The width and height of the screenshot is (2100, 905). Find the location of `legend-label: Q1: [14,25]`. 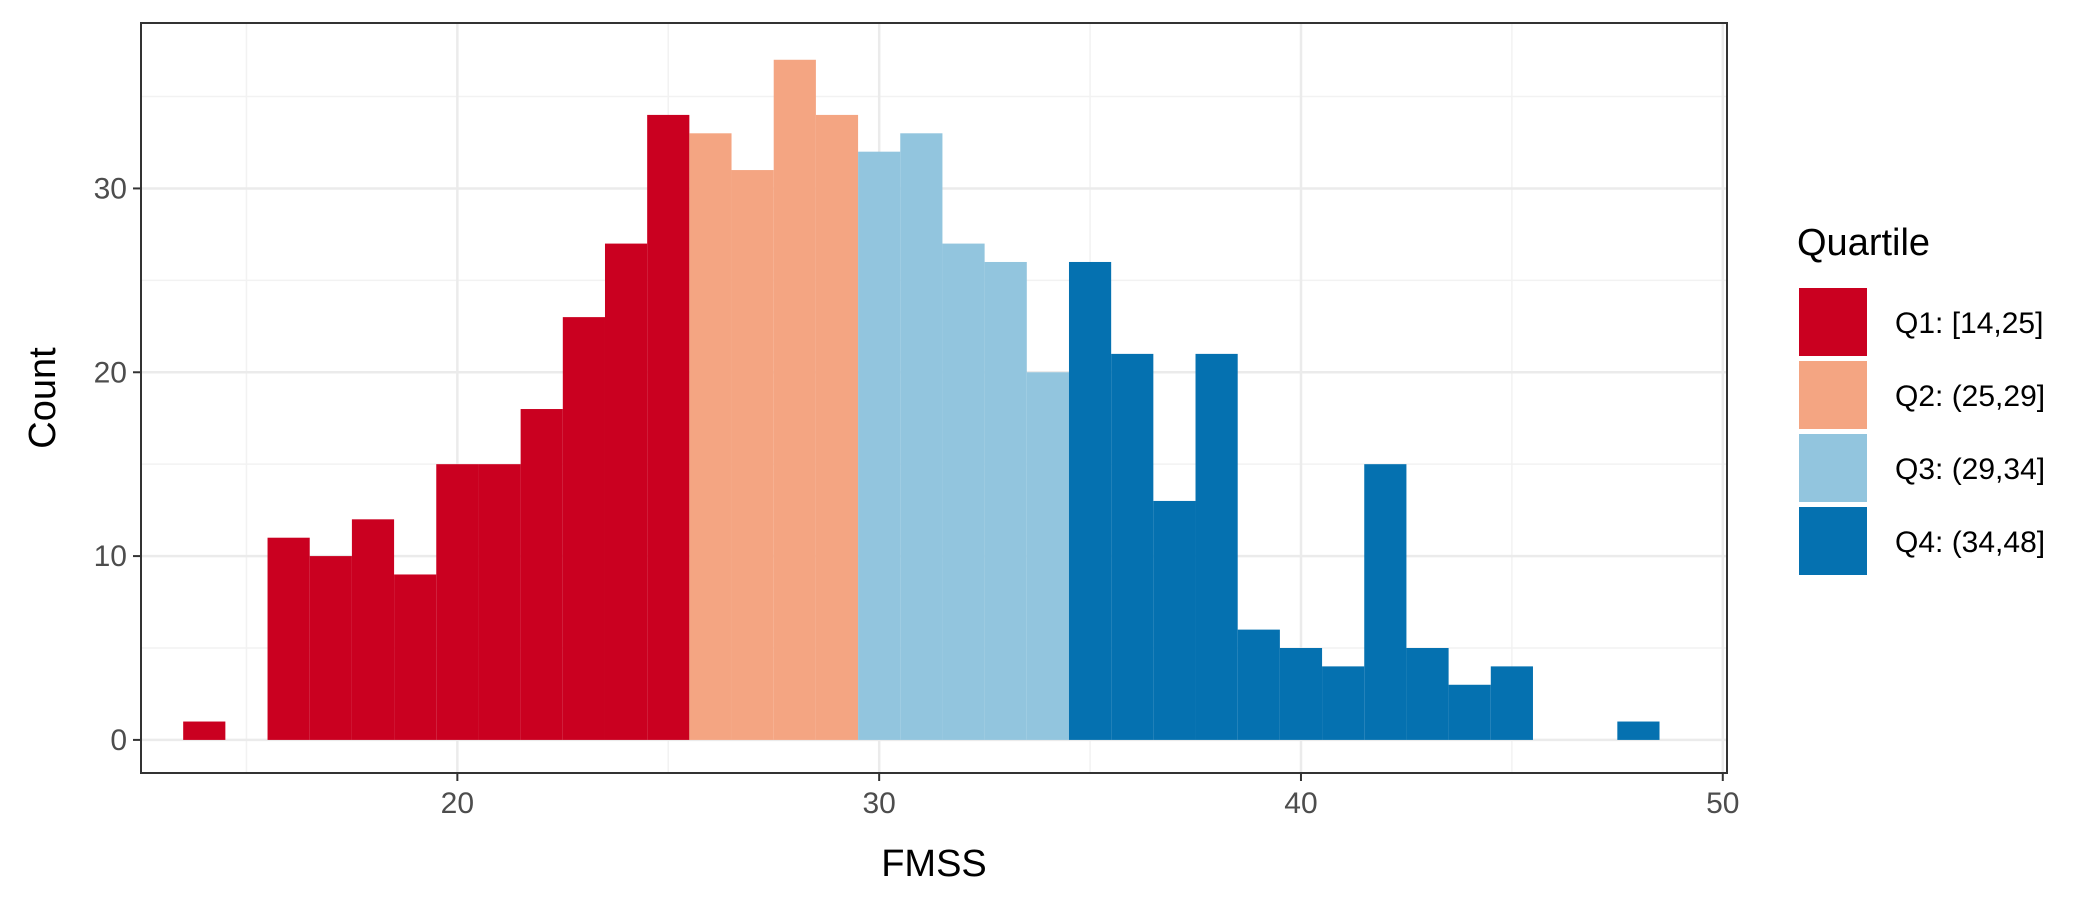

legend-label: Q1: [14,25] is located at coordinates (1969, 323).